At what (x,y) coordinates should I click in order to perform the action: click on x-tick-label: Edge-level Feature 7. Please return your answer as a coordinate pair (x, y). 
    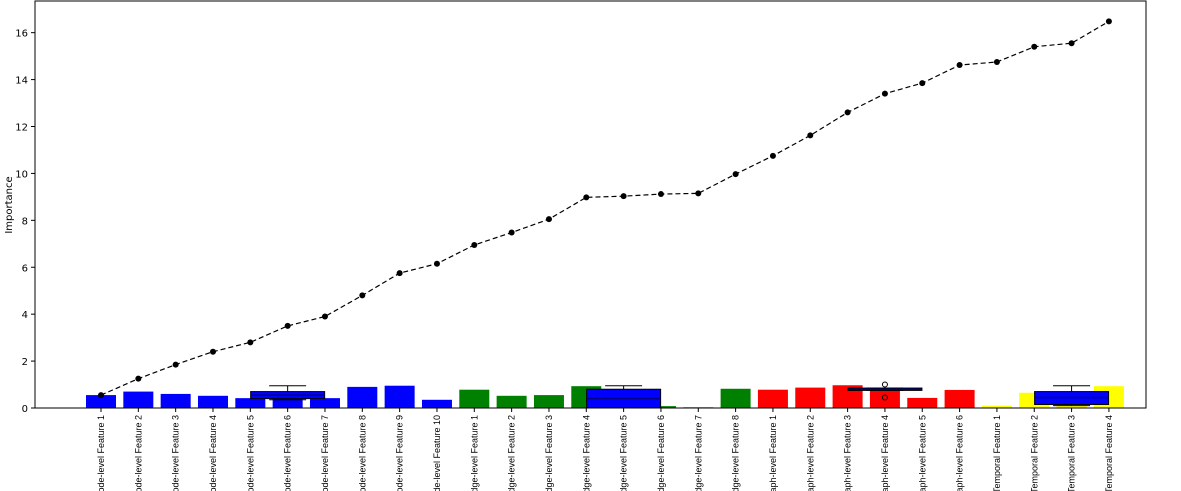
    Looking at the image, I should click on (698, 453).